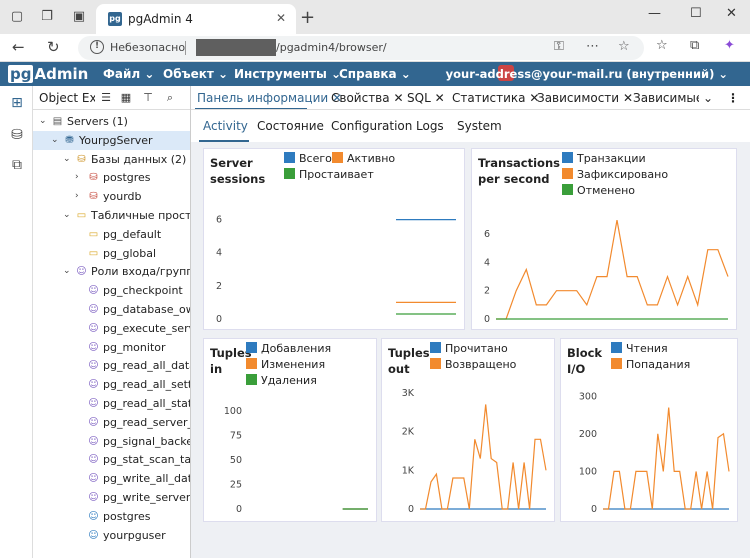  I want to click on tree-item: › ⛁ postgres, so click(111, 177).